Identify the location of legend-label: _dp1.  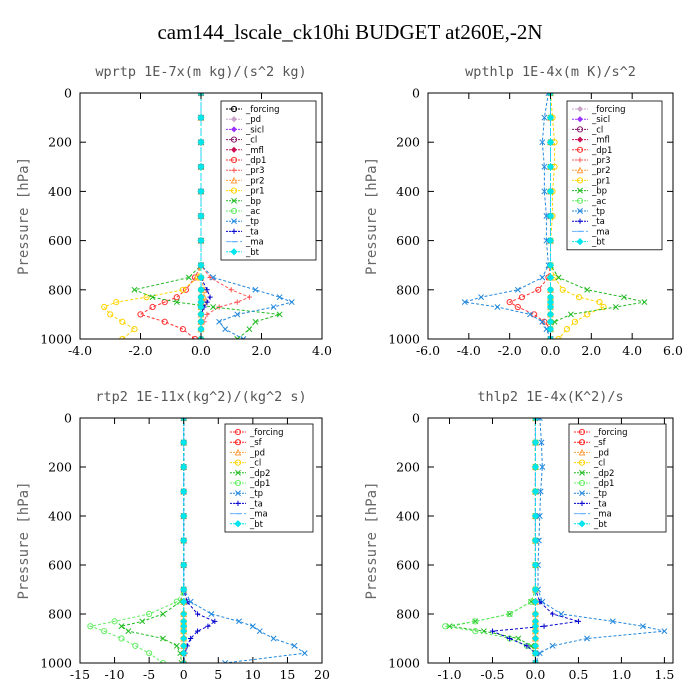
(601, 151).